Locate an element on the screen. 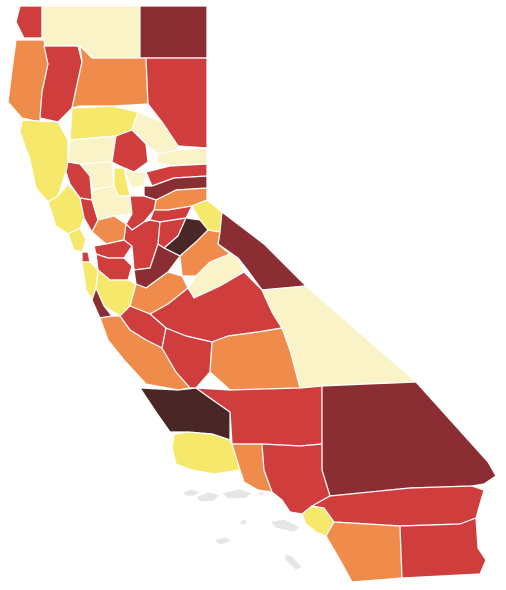 The image size is (506, 590). island-santa-cruz is located at coordinates (237, 494).